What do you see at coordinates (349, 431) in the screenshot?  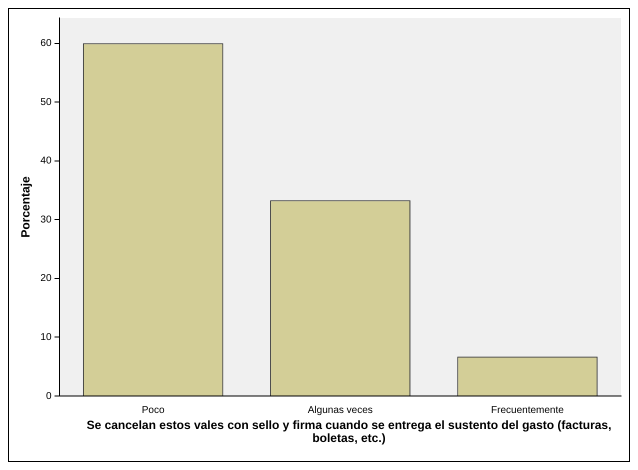 I see `x-axis-title: Se cancelan estos vales con sello y firma cuando se entrega el sustento del gasto (facturas, boletas, etc.)` at bounding box center [349, 431].